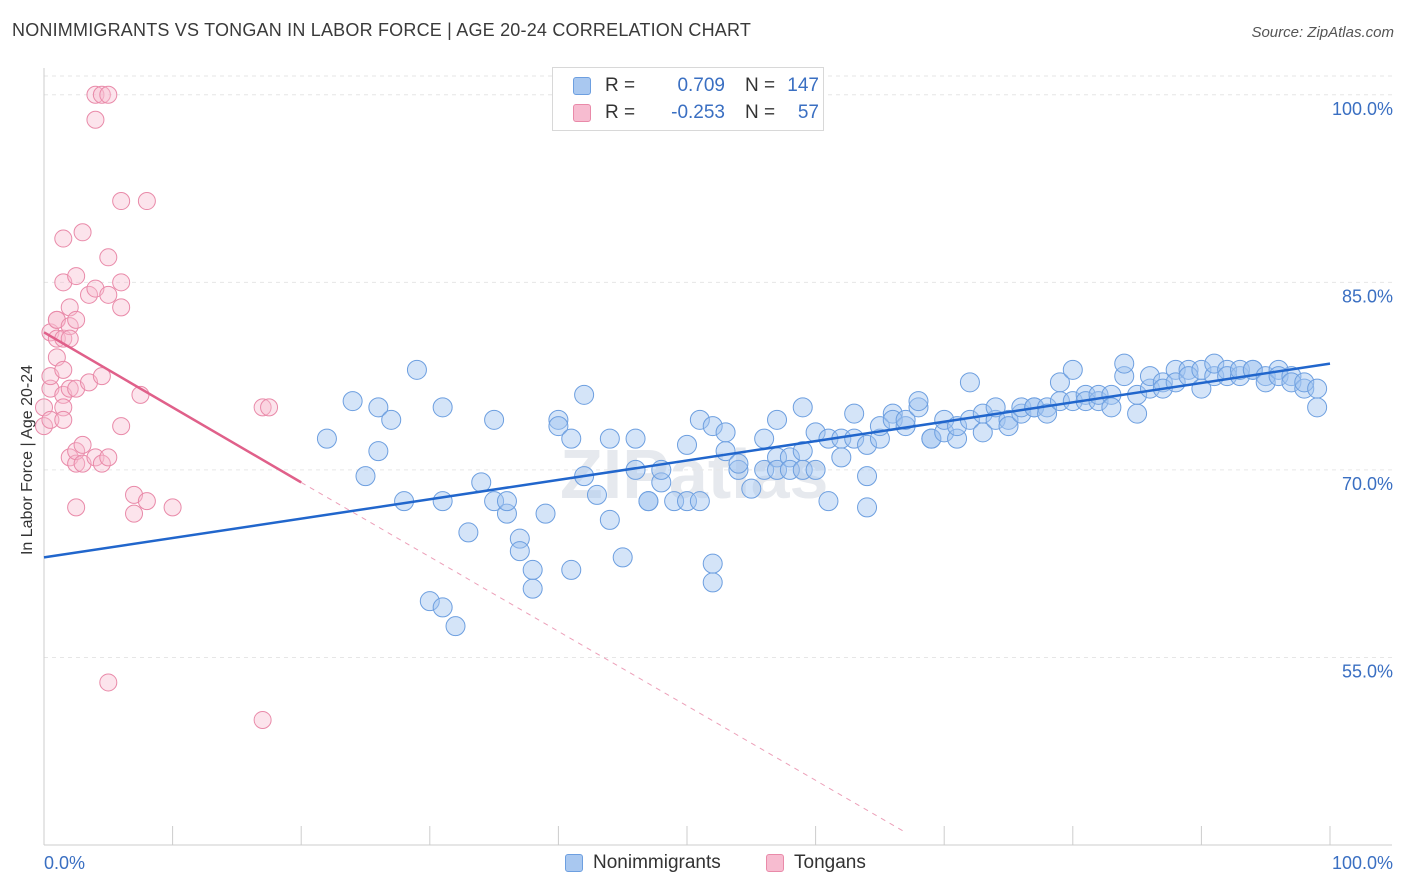 The height and width of the screenshot is (892, 1406). Describe the element at coordinates (643, 863) in the screenshot. I see `bottom-legend-nonimmigrants: Nonimmigrants` at that location.